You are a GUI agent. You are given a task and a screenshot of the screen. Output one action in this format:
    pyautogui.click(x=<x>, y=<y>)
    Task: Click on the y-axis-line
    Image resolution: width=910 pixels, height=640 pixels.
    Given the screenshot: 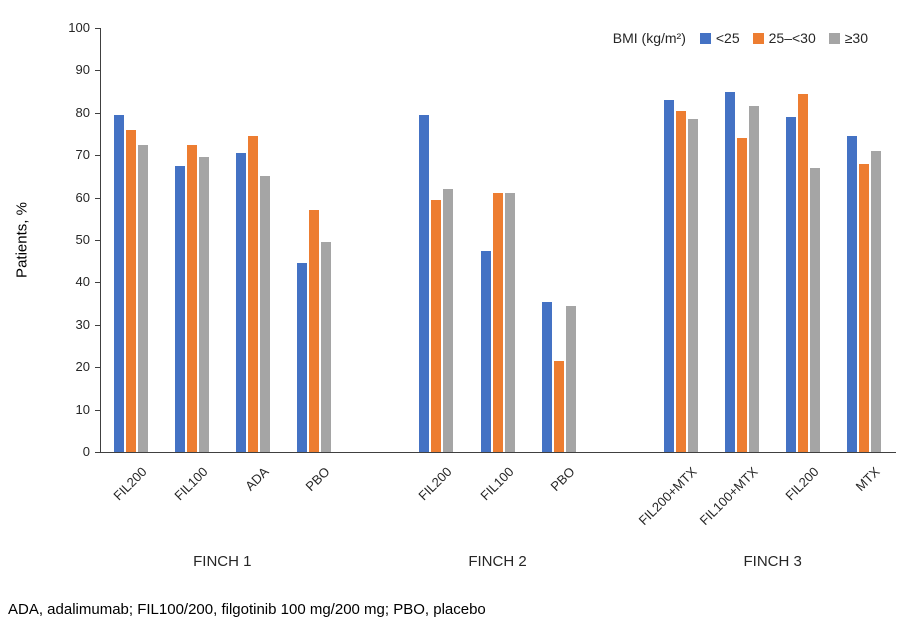 What is the action you would take?
    pyautogui.click(x=100, y=240)
    